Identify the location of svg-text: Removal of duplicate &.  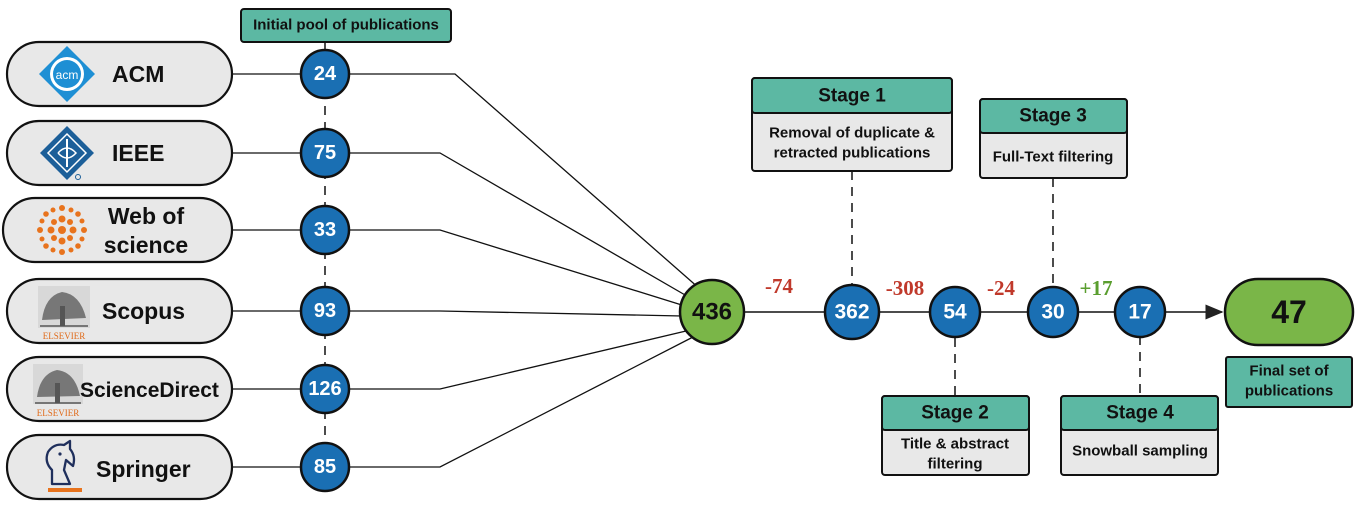
(852, 133).